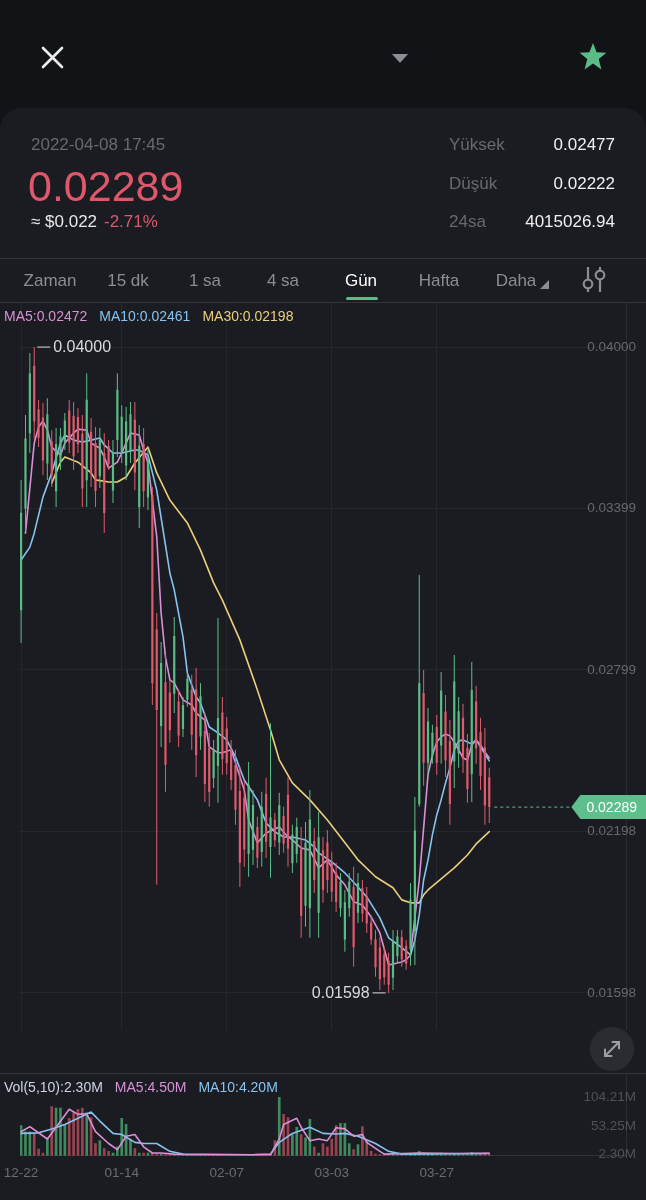  What do you see at coordinates (205, 281) in the screenshot?
I see `text: 1 sa` at bounding box center [205, 281].